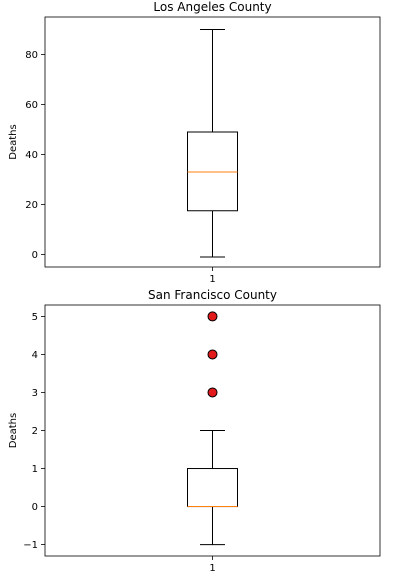 The width and height of the screenshot is (405, 576). Describe the element at coordinates (31, 105) in the screenshot. I see `y-tick-label: 60` at that location.